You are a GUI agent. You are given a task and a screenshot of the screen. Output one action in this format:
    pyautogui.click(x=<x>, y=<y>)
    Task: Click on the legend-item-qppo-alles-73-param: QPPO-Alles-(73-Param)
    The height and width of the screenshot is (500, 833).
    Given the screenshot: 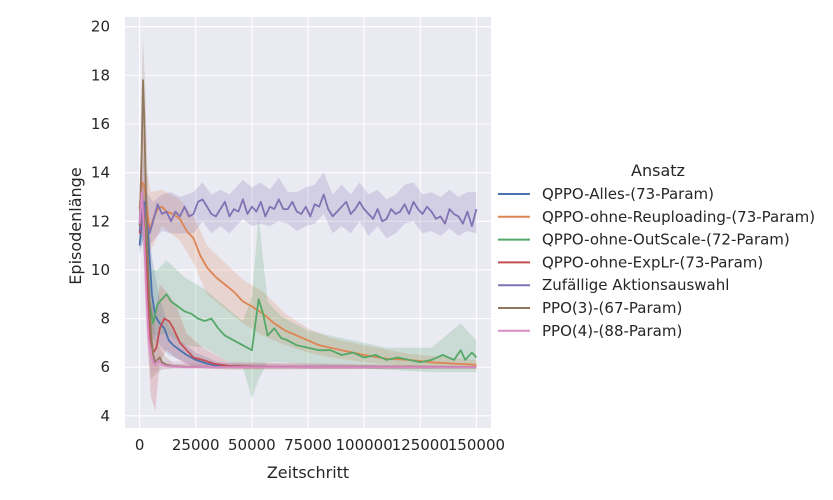 What is the action you would take?
    pyautogui.click(x=606, y=194)
    